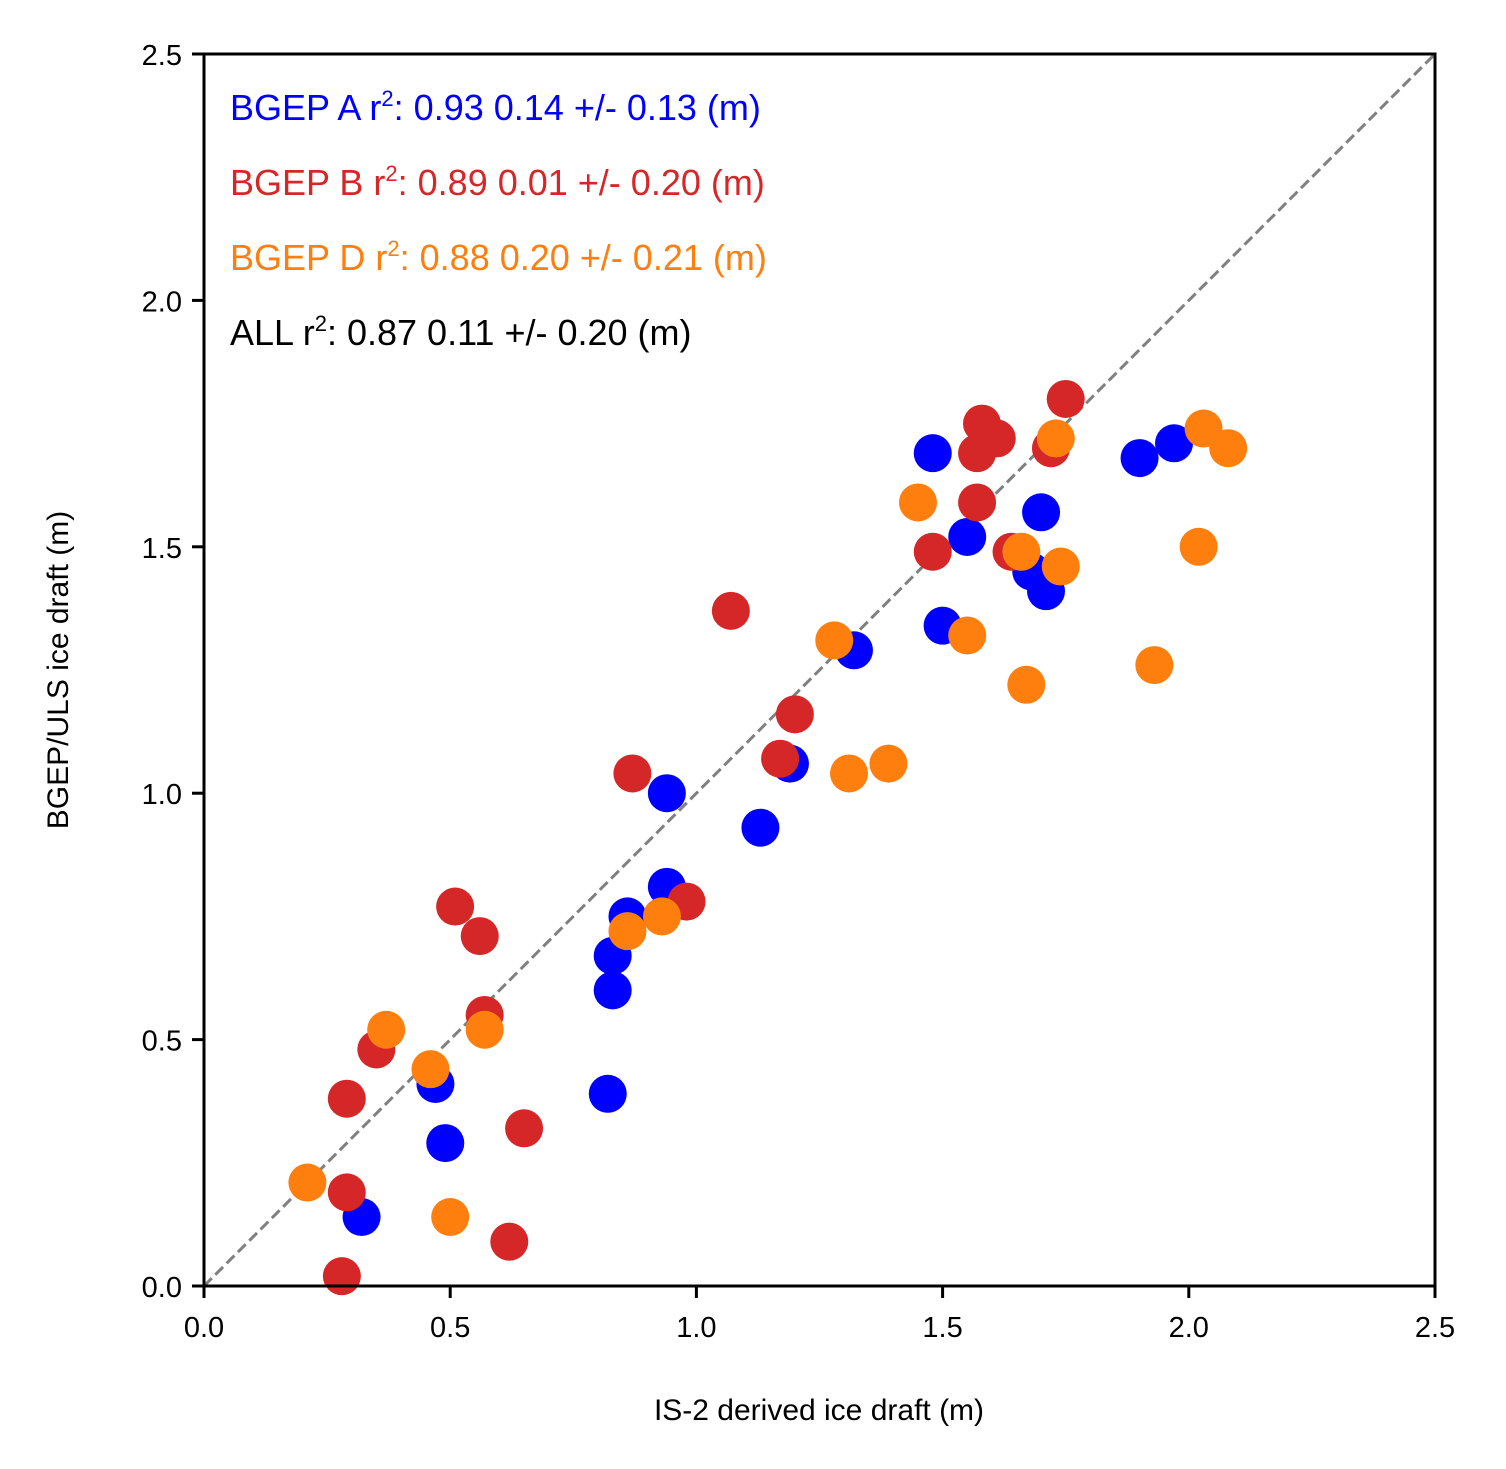  I want to click on y-tick-label: 1.0, so click(162, 795).